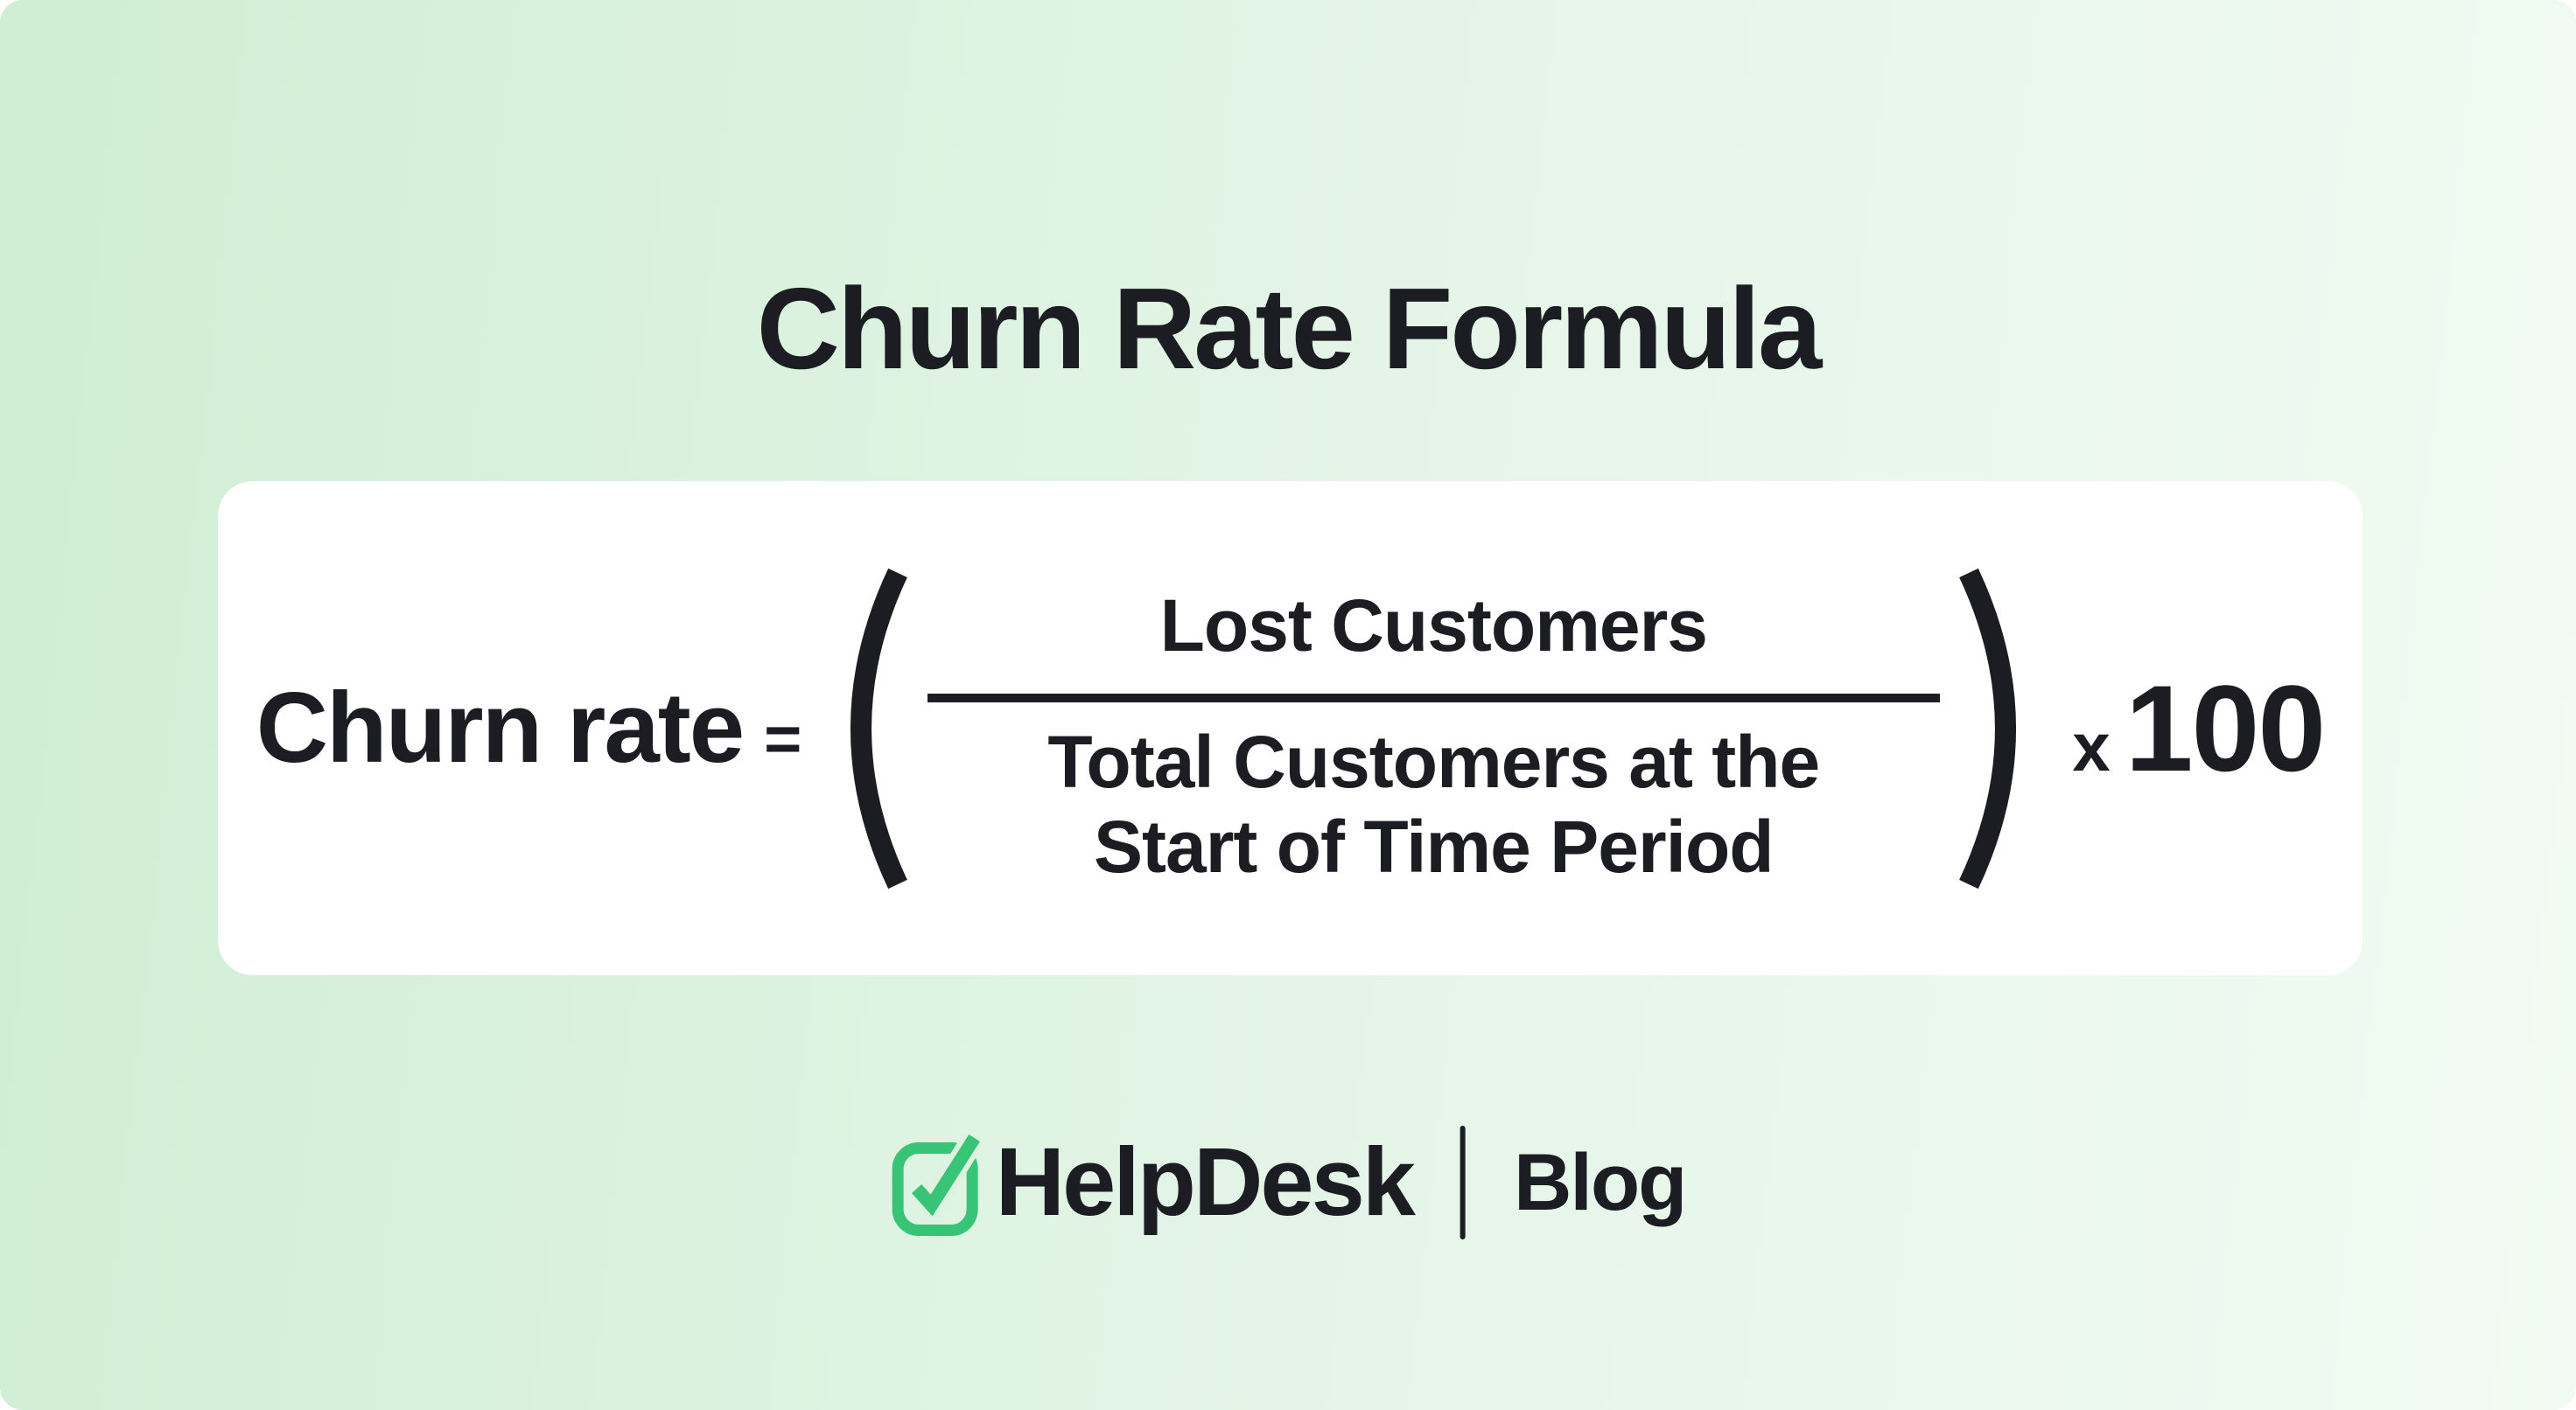  What do you see at coordinates (1988, 729) in the screenshot?
I see `right-parenthesis-glyph` at bounding box center [1988, 729].